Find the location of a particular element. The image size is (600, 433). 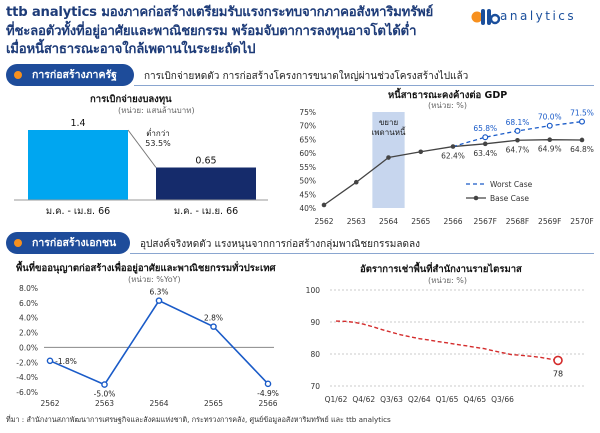

x-tick-label: 2570F is located at coordinates (581, 221).